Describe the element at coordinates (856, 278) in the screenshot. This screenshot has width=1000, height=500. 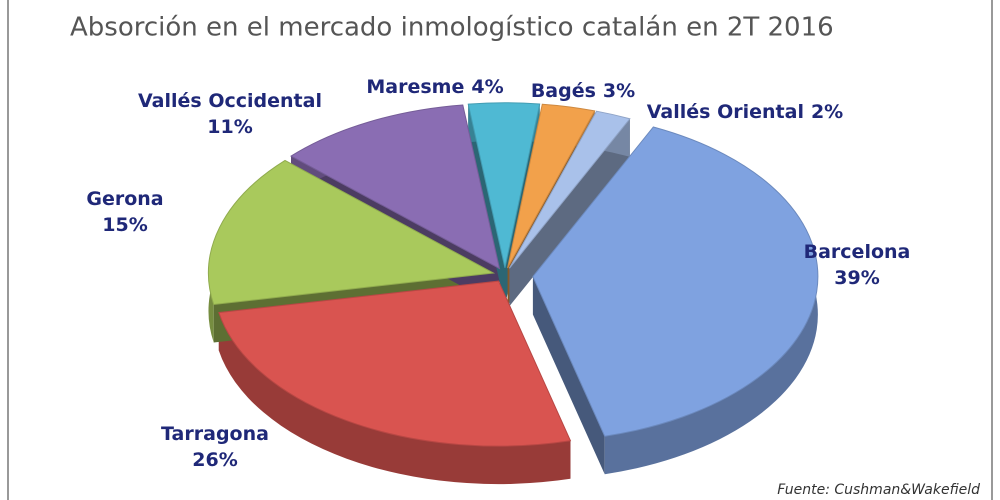
I see `value-label: 39%` at that location.